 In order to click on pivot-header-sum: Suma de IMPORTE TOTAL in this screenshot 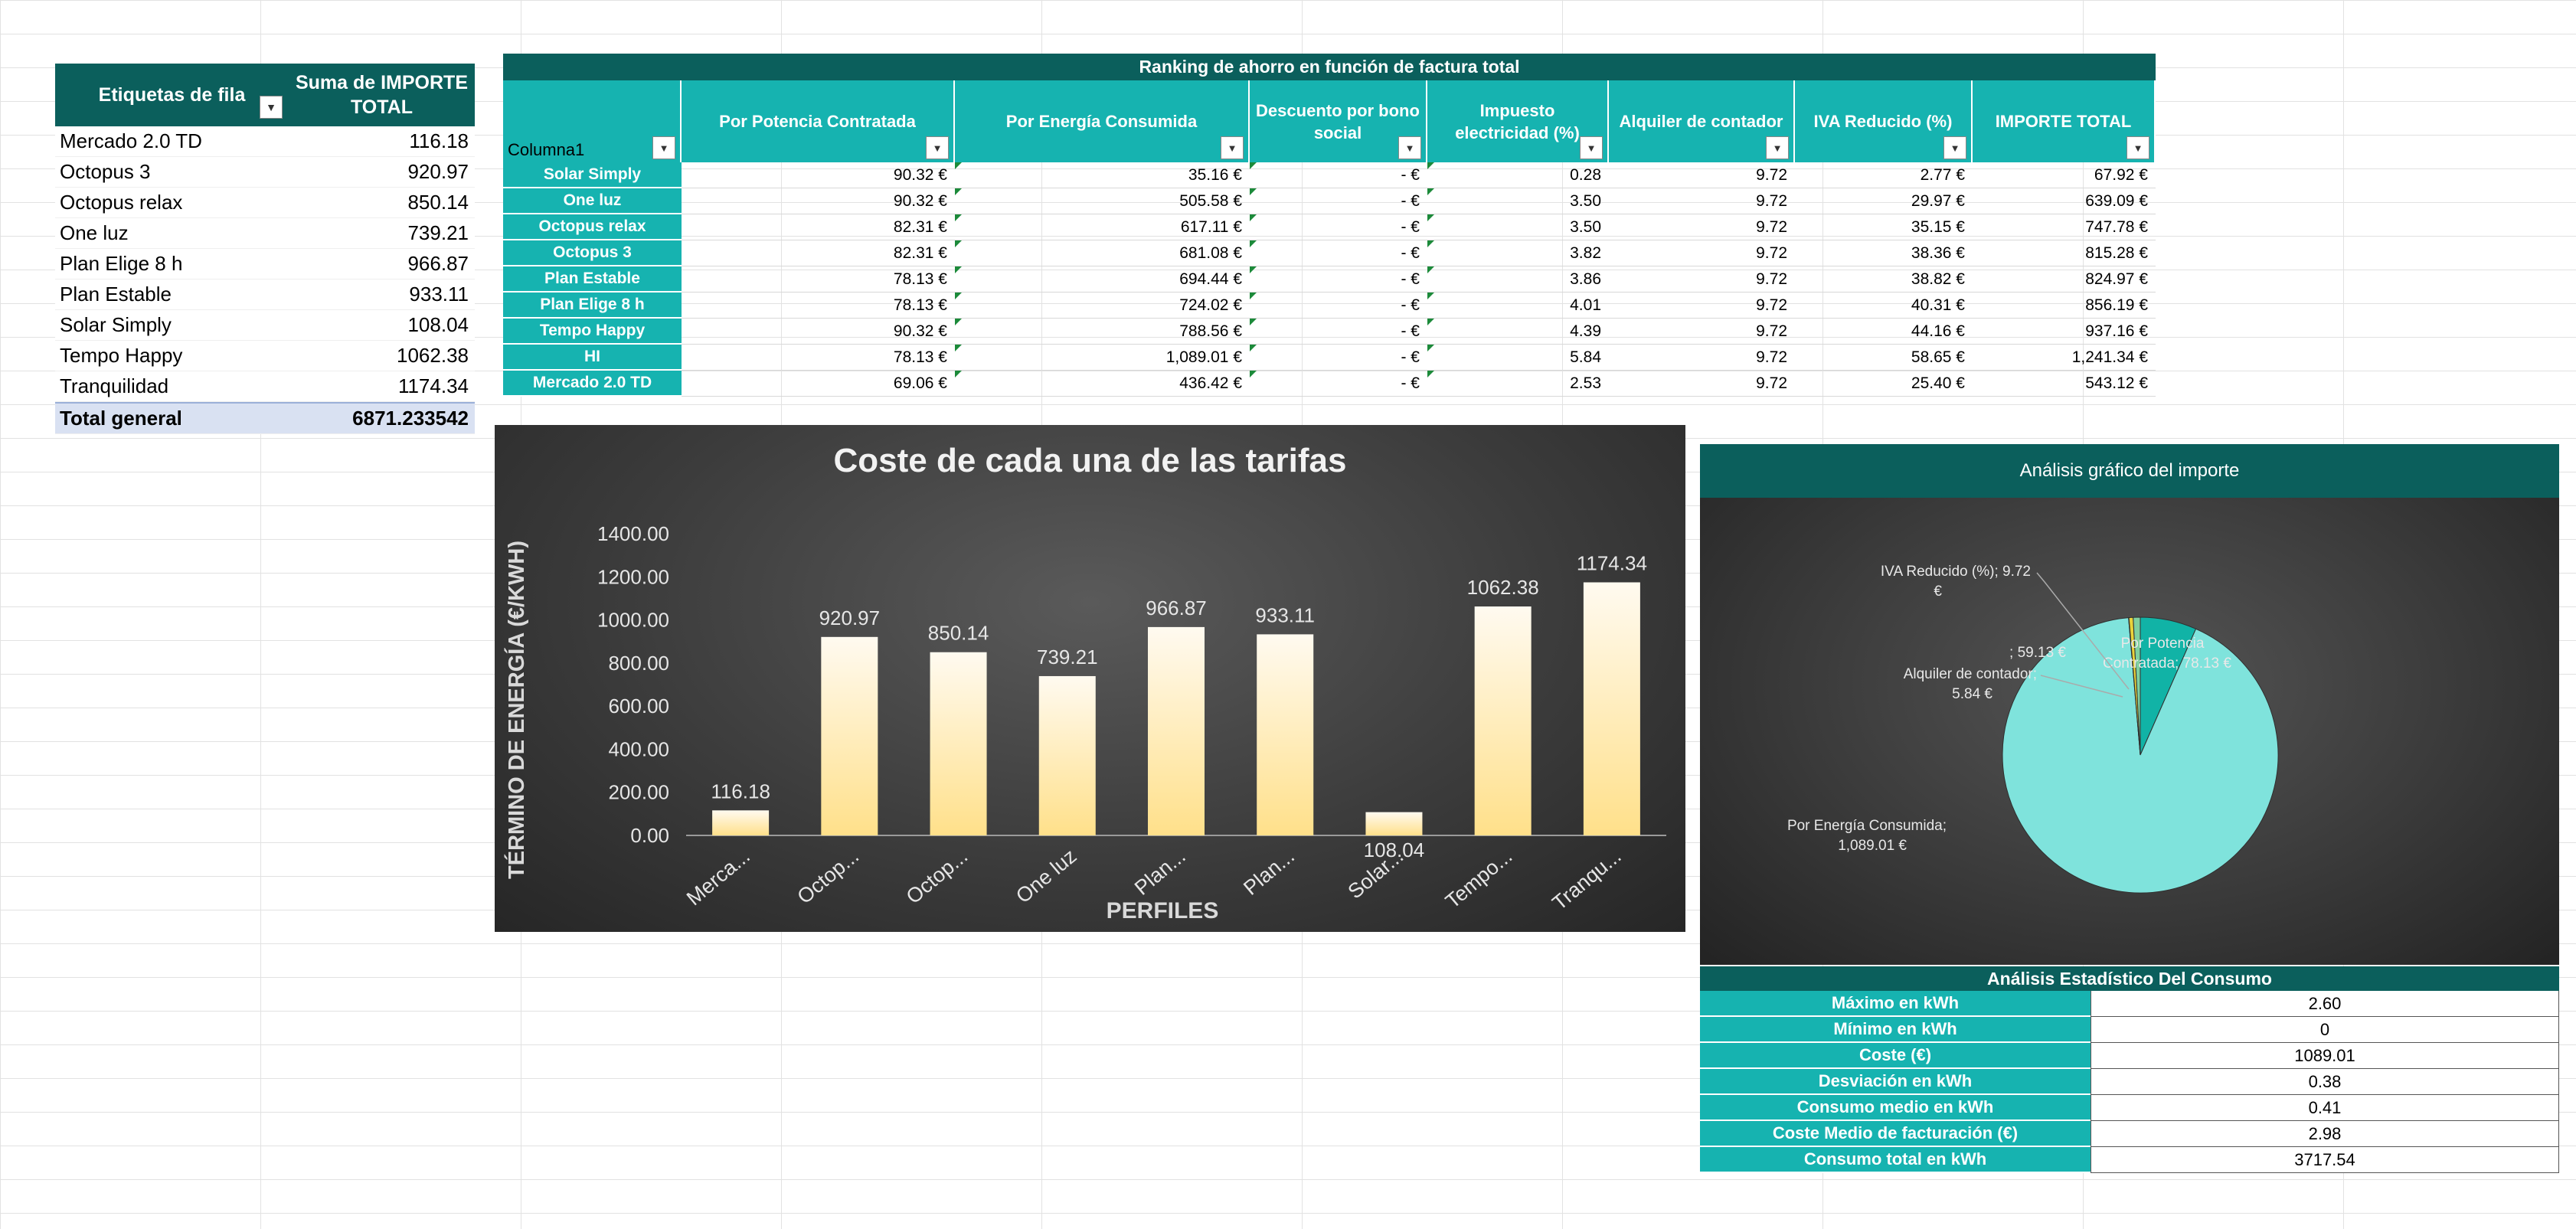, I will do `click(382, 95)`.